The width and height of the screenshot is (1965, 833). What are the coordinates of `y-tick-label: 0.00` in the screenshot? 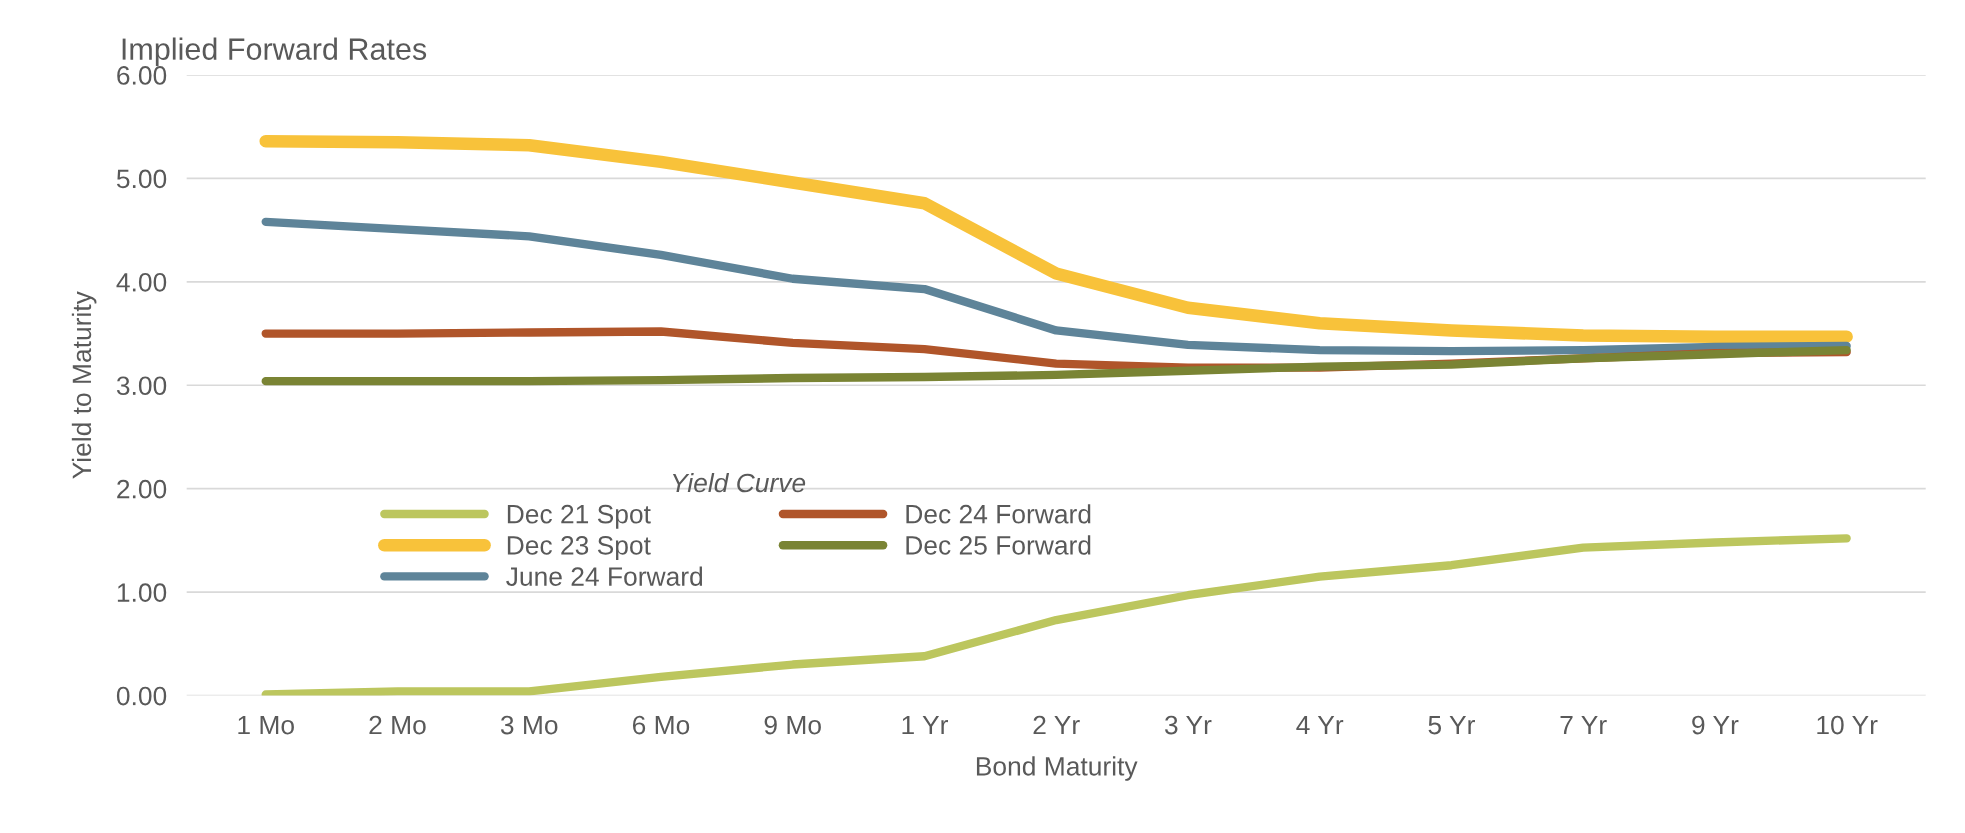 It's located at (141, 696).